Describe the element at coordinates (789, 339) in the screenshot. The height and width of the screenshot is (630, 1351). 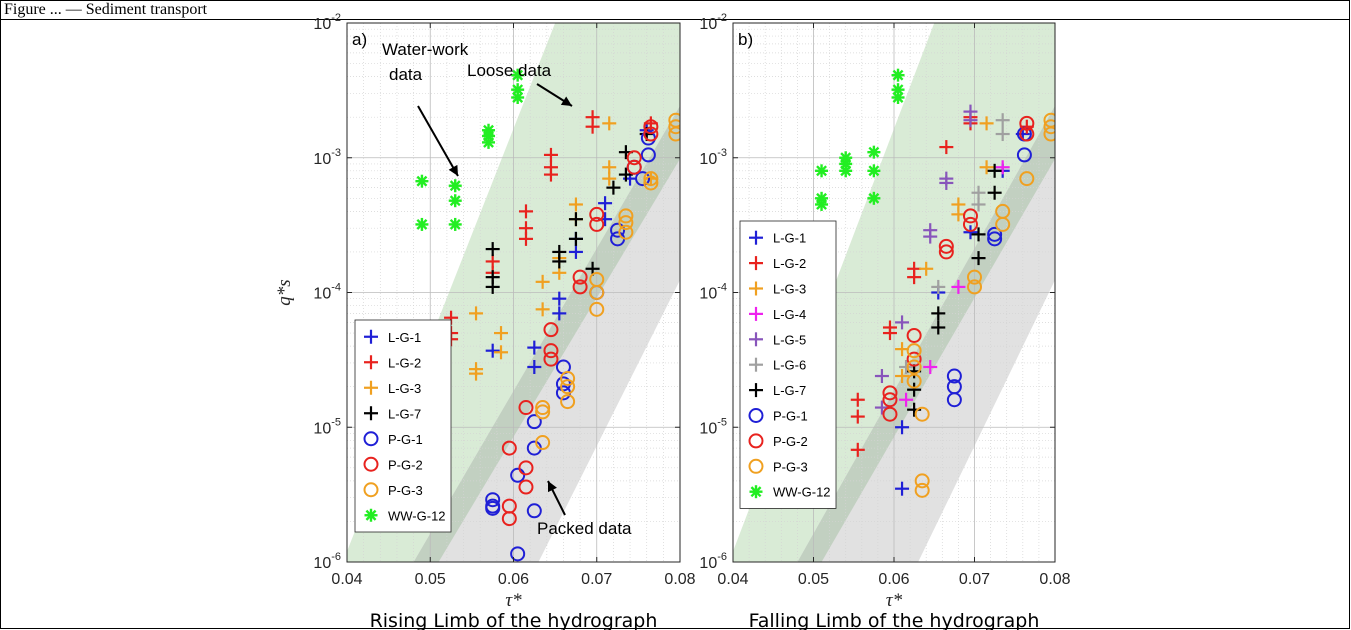
I see `legend-label: L-G-5` at that location.